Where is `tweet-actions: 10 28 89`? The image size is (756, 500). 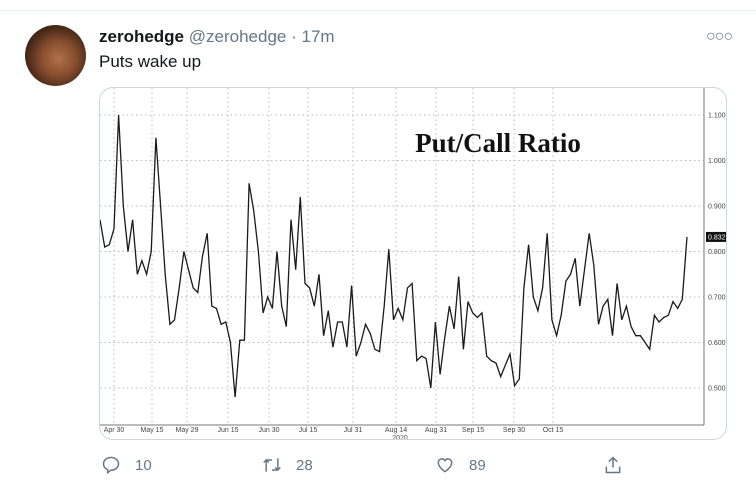 tweet-actions: 10 28 89 is located at coordinates (378, 467).